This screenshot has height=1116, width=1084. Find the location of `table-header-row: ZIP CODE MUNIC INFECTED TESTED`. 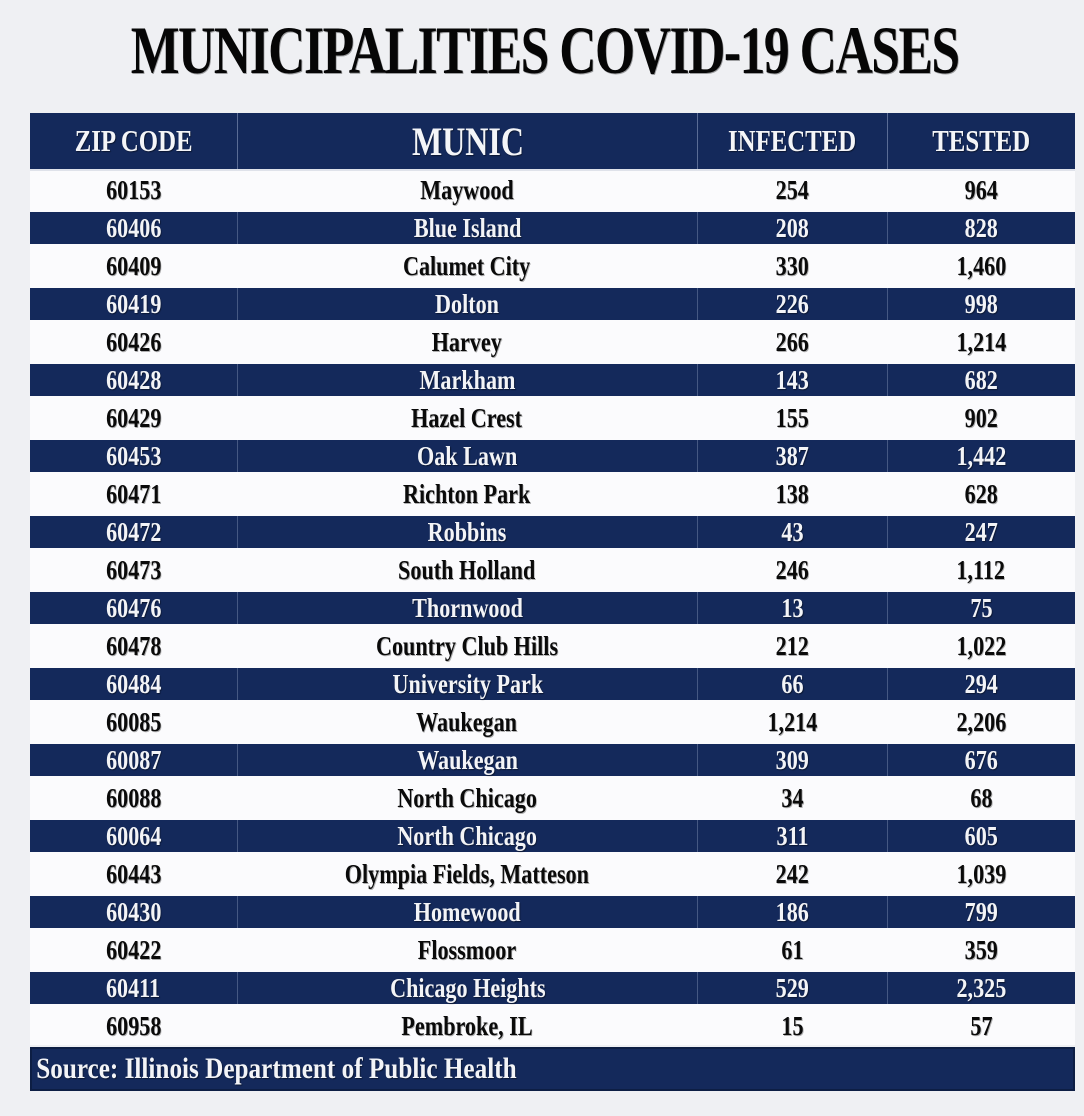

table-header-row: ZIP CODE MUNIC INFECTED TESTED is located at coordinates (552, 142).